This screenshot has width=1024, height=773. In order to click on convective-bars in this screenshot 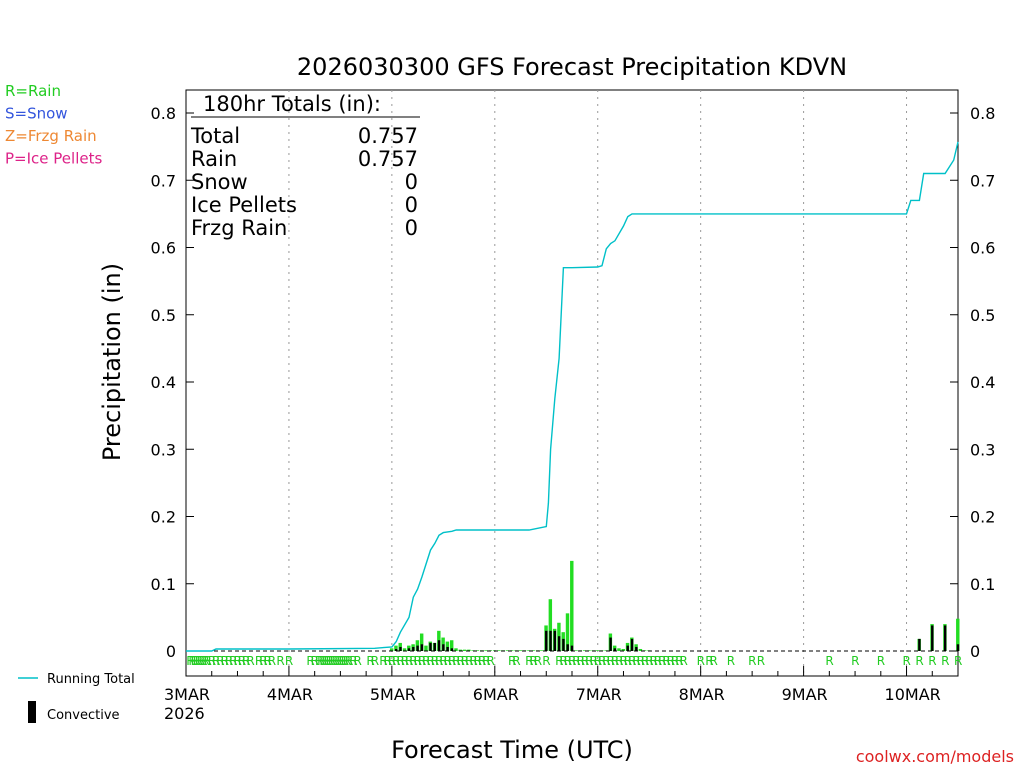, I will do `click(677, 638)`.